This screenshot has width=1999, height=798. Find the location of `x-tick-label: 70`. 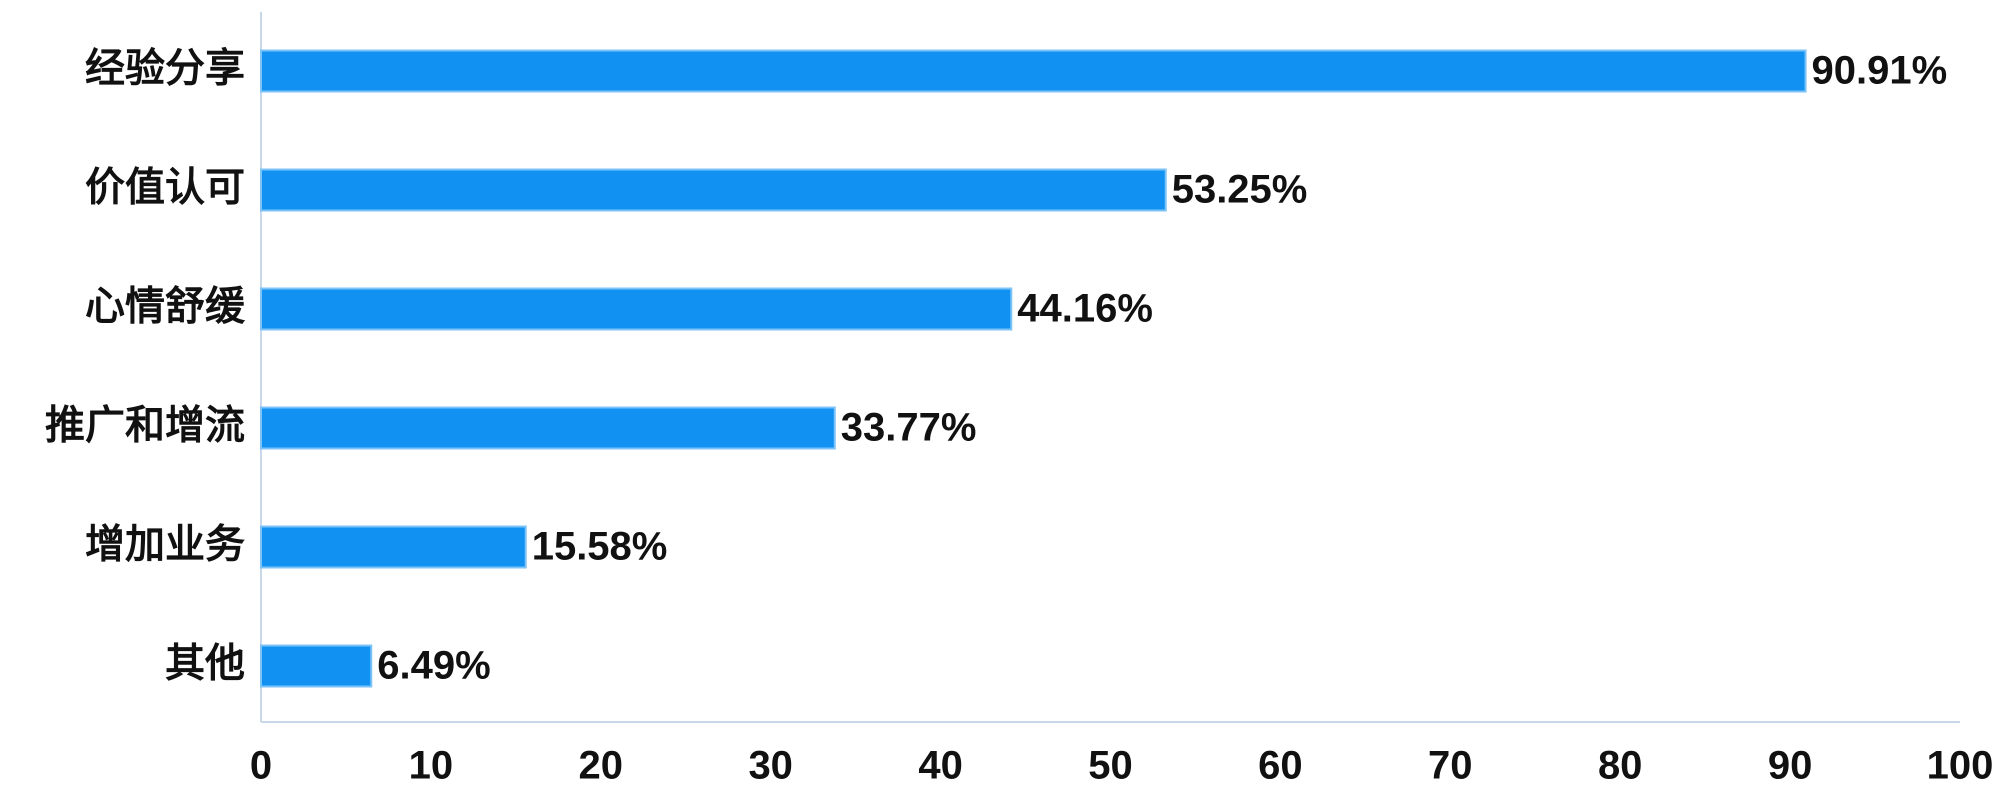

x-tick-label: 70 is located at coordinates (1450, 766).